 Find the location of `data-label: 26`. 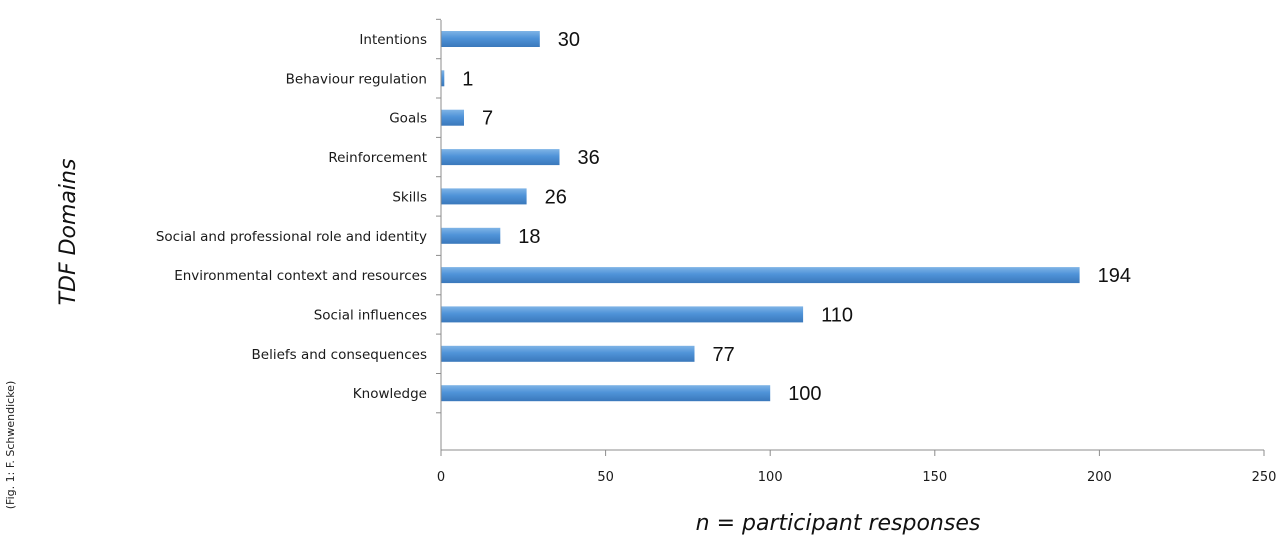

data-label: 26 is located at coordinates (556, 197).